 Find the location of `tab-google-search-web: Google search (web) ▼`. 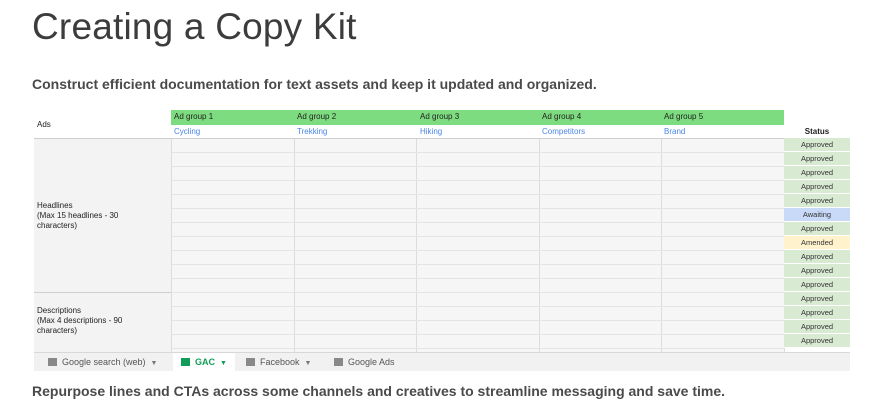

tab-google-search-web: Google search (web) ▼ is located at coordinates (102, 362).